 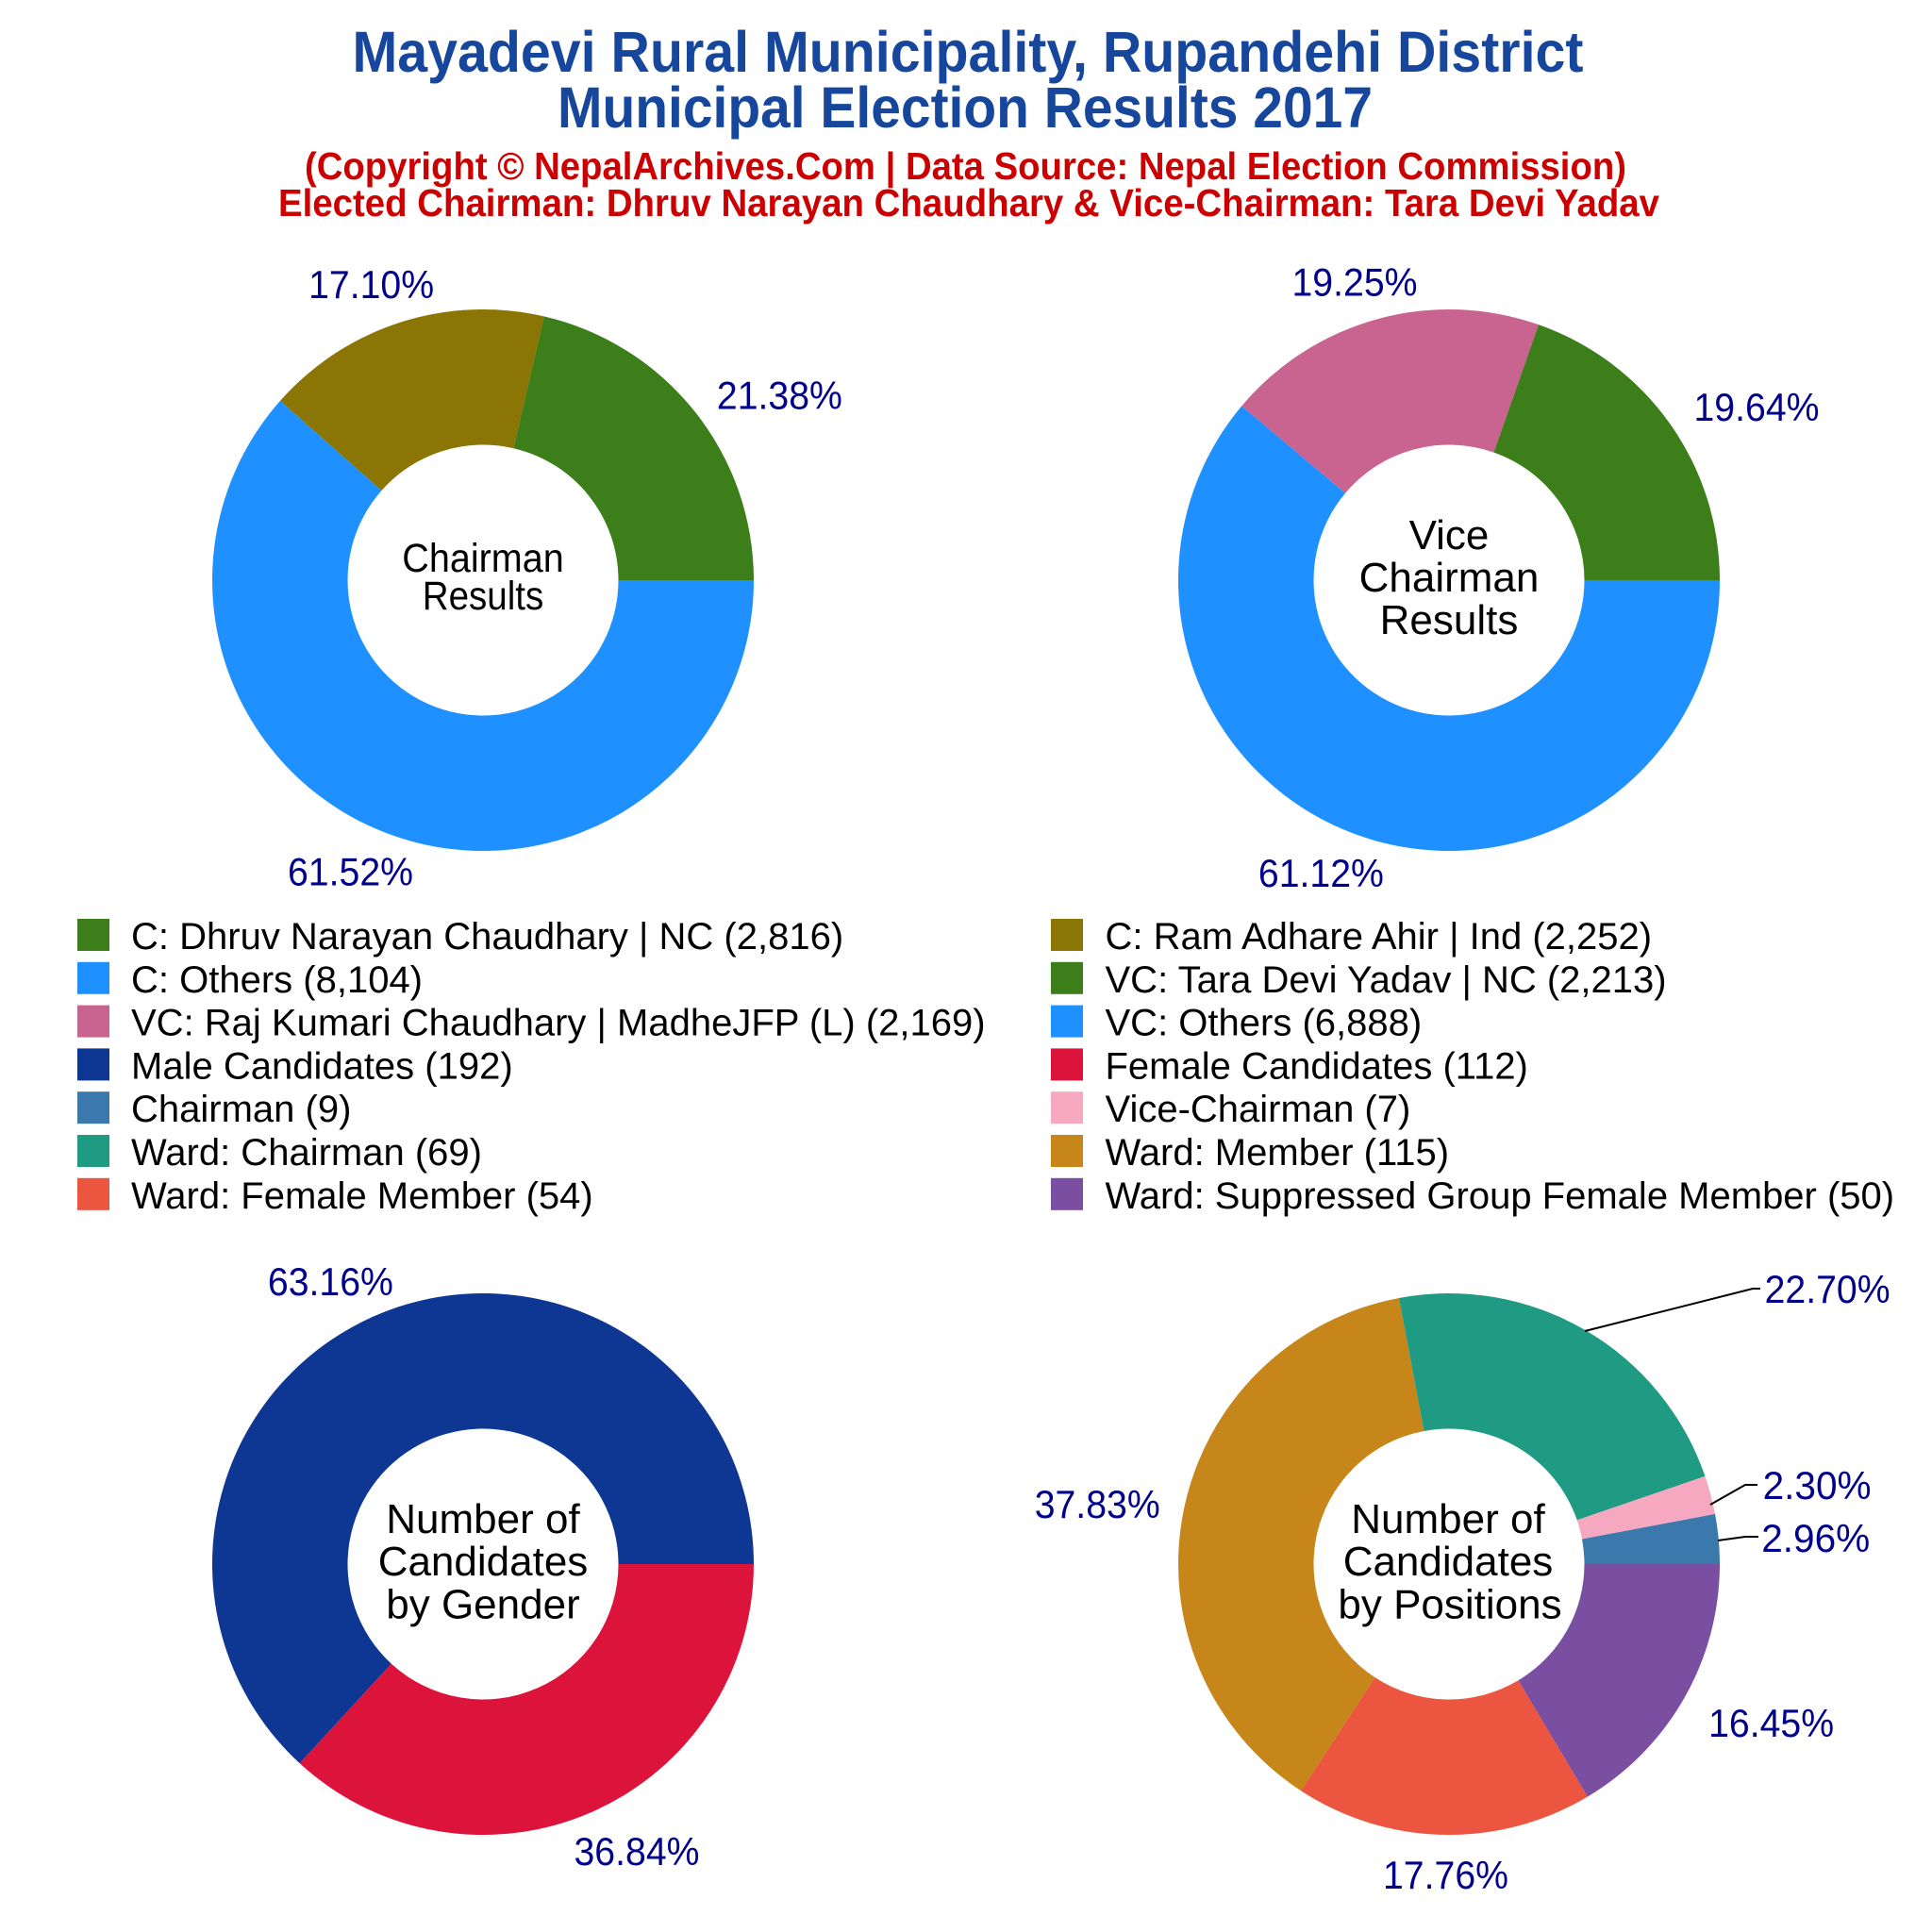 What do you see at coordinates (1449, 1605) in the screenshot?
I see `svg-text: by Positions` at bounding box center [1449, 1605].